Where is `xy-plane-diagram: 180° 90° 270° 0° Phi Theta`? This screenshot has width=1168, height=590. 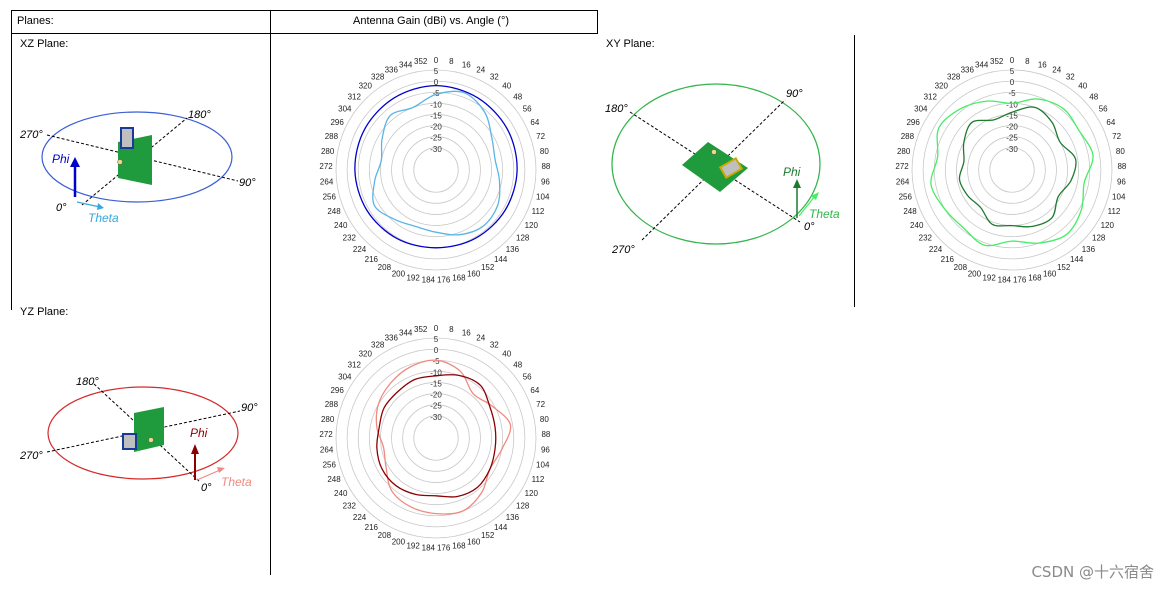
xy-plane-diagram: 180° 90° 270° 0° Phi Theta is located at coordinates (722, 169).